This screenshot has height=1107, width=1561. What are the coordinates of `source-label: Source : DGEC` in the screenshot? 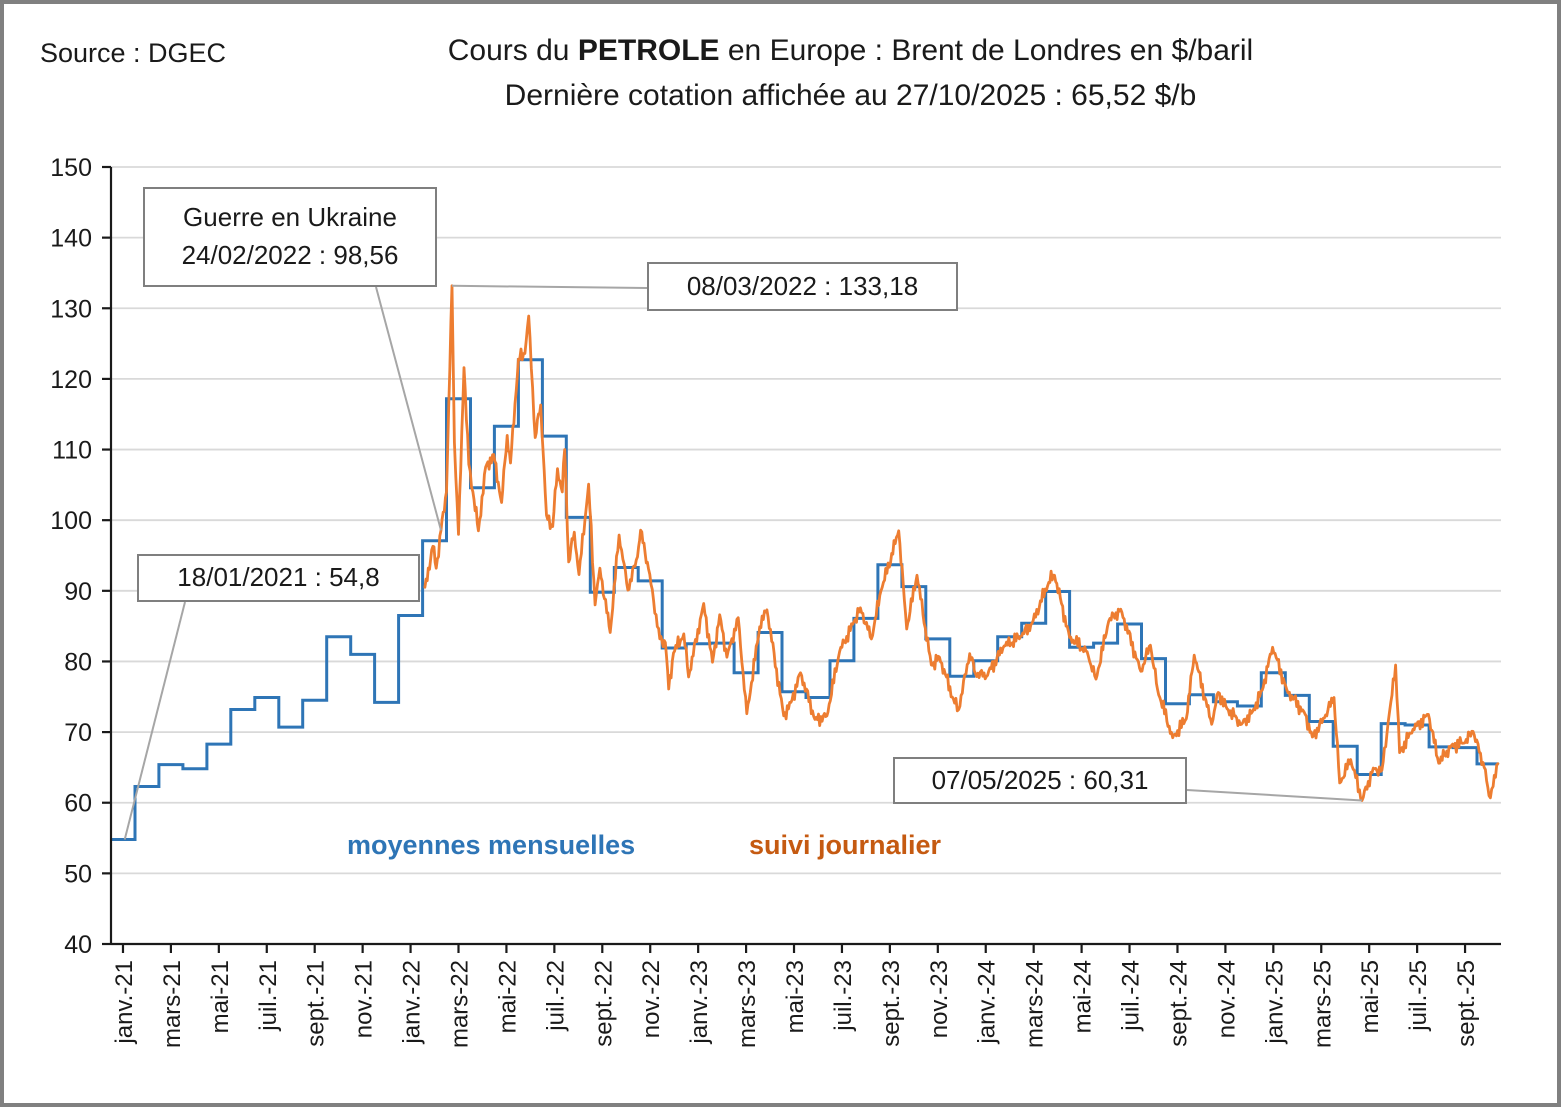 It's located at (133, 53).